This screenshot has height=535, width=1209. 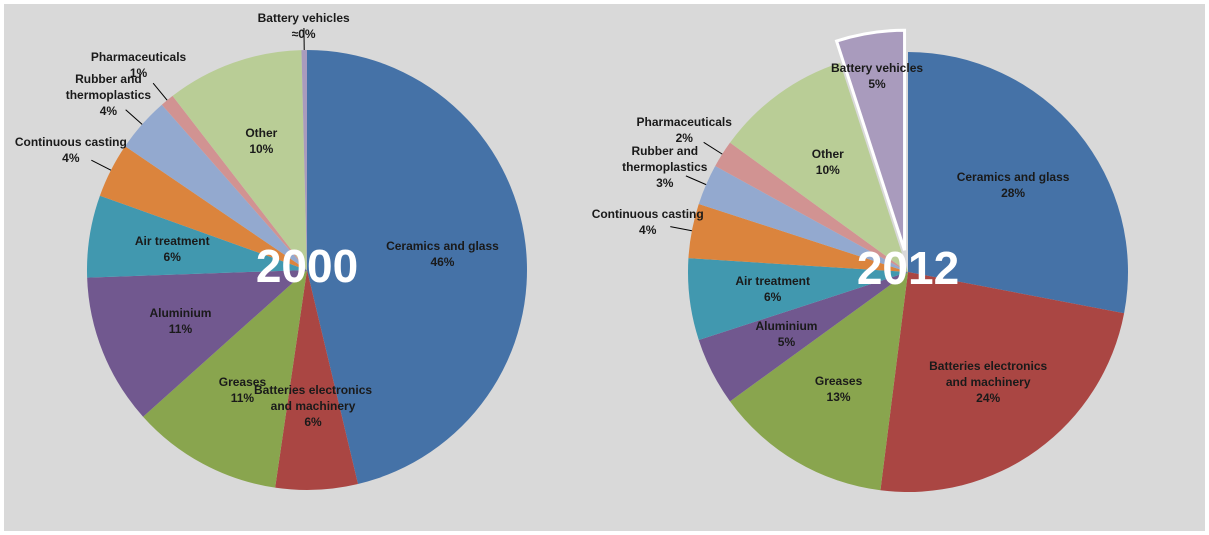 What do you see at coordinates (908, 268) in the screenshot?
I see `chart-title: 2012` at bounding box center [908, 268].